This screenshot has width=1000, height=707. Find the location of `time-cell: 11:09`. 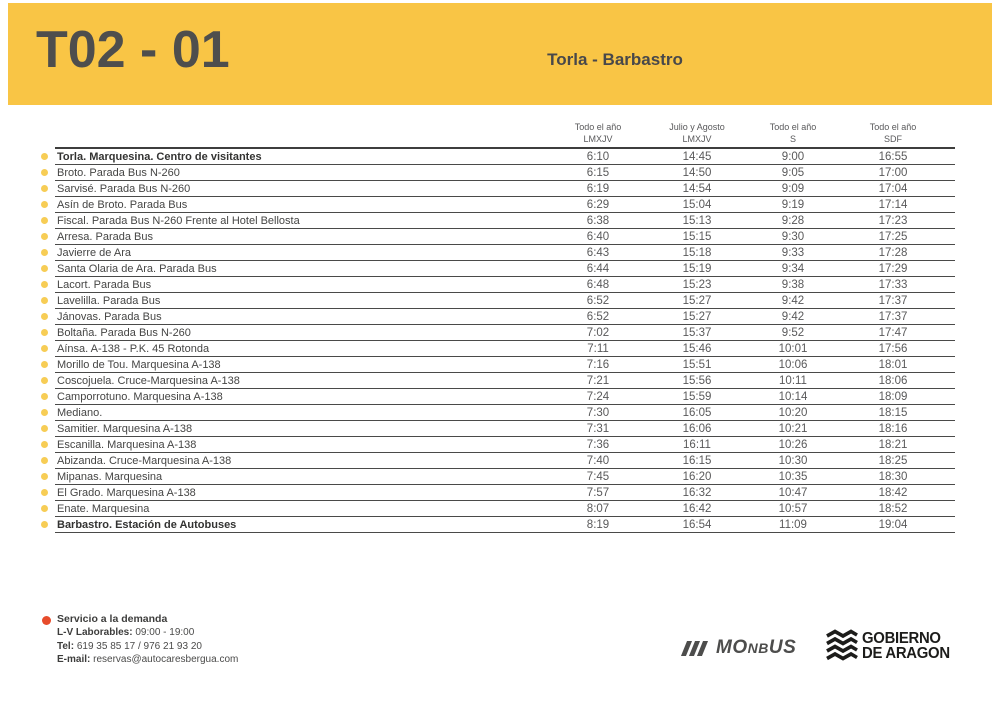

time-cell: 11:09 is located at coordinates (793, 525).